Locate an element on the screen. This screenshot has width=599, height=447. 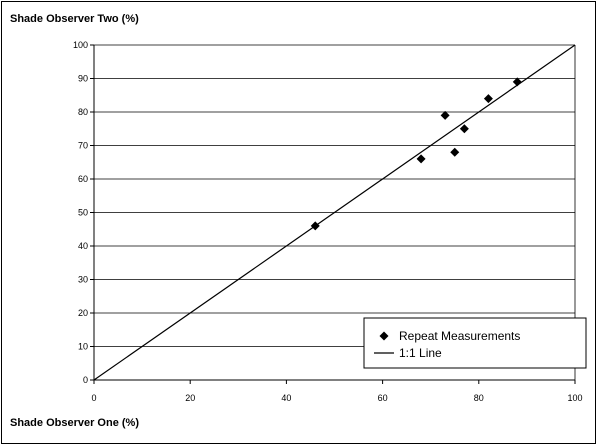
y-tick-label-60: 60 is located at coordinates (83, 179).